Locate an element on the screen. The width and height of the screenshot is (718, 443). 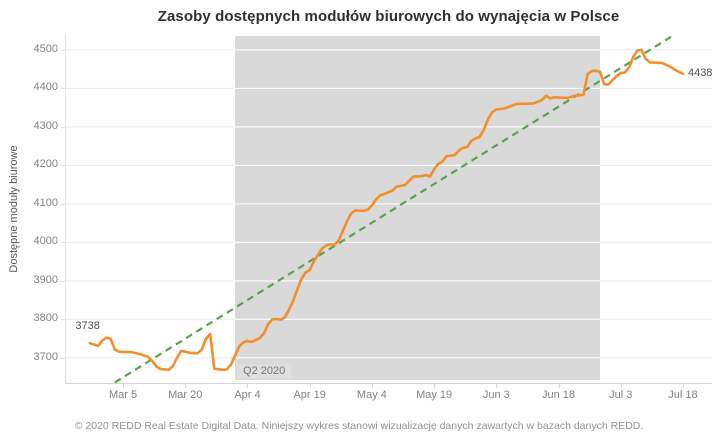
x-tick-label: May 19 is located at coordinates (434, 395).